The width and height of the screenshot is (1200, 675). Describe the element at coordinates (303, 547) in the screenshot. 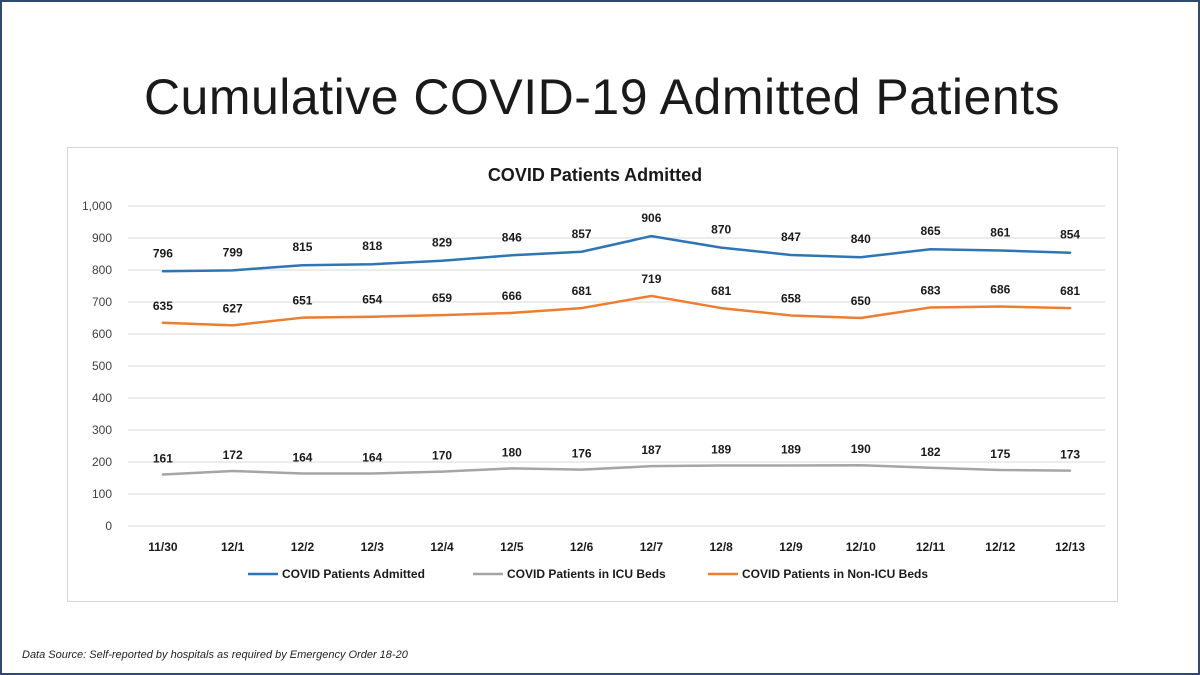

I see `x-tick-label: 12/2` at that location.